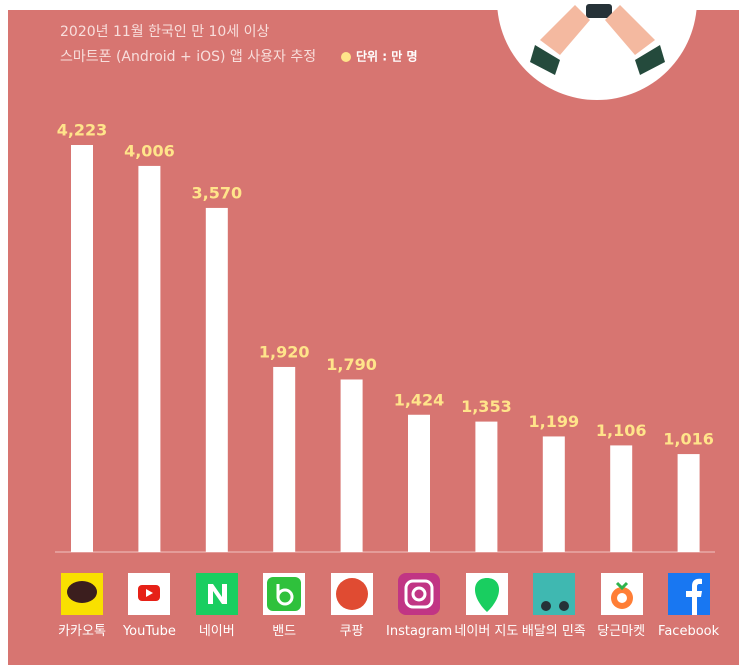 The width and height of the screenshot is (747, 669). I want to click on subtitle: 2020년 11월 한국인 만 10세 이상, so click(165, 32).